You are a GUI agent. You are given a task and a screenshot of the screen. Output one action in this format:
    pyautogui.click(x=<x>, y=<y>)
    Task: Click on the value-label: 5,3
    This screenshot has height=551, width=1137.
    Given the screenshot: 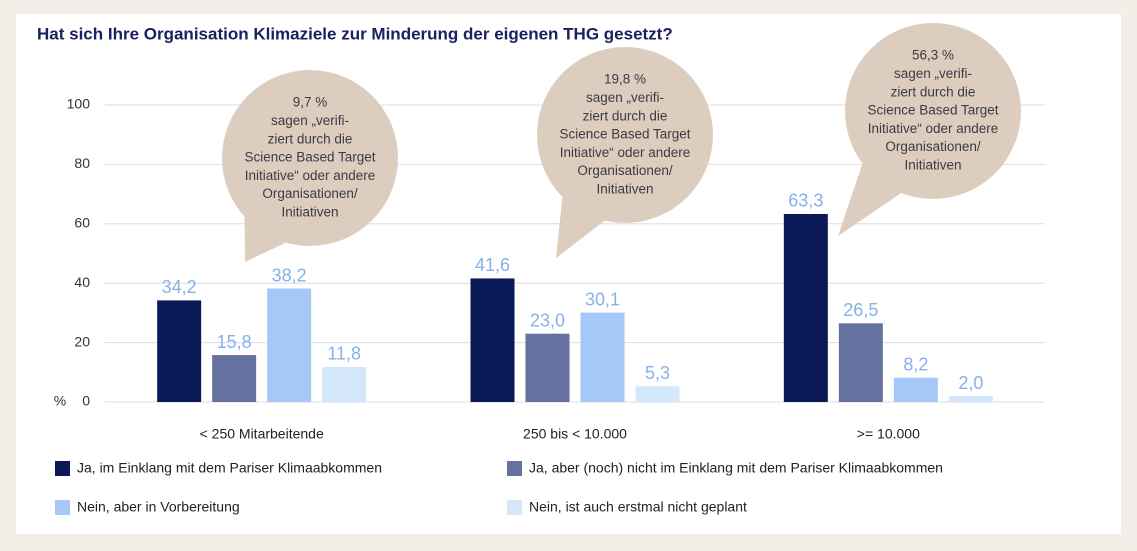 What is the action you would take?
    pyautogui.click(x=657, y=373)
    